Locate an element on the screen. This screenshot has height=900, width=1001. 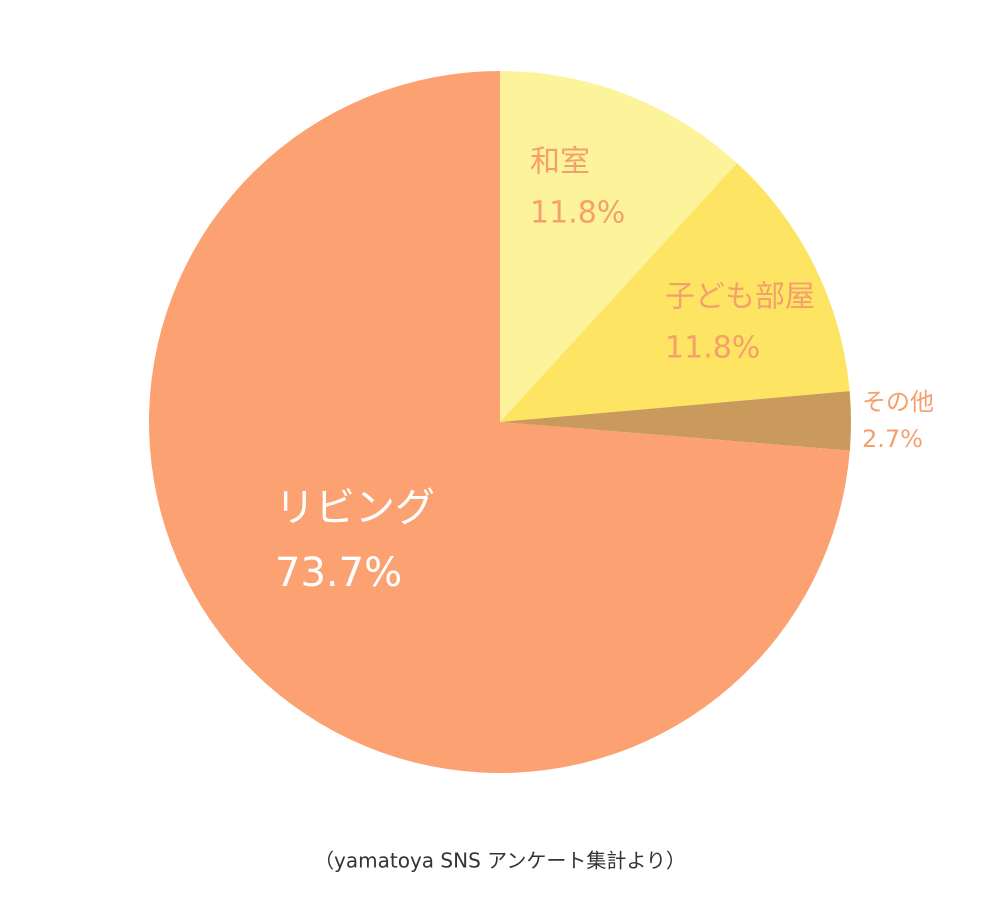
slice-label: その他 is located at coordinates (898, 402).